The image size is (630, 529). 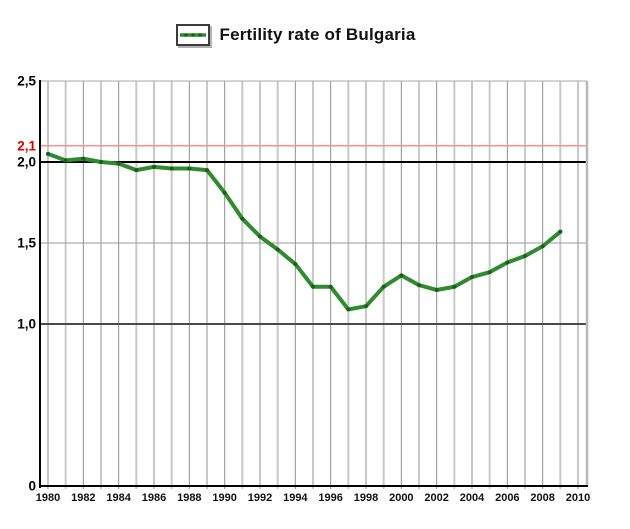 What do you see at coordinates (26, 324) in the screenshot?
I see `y-tick-label: 1,0` at bounding box center [26, 324].